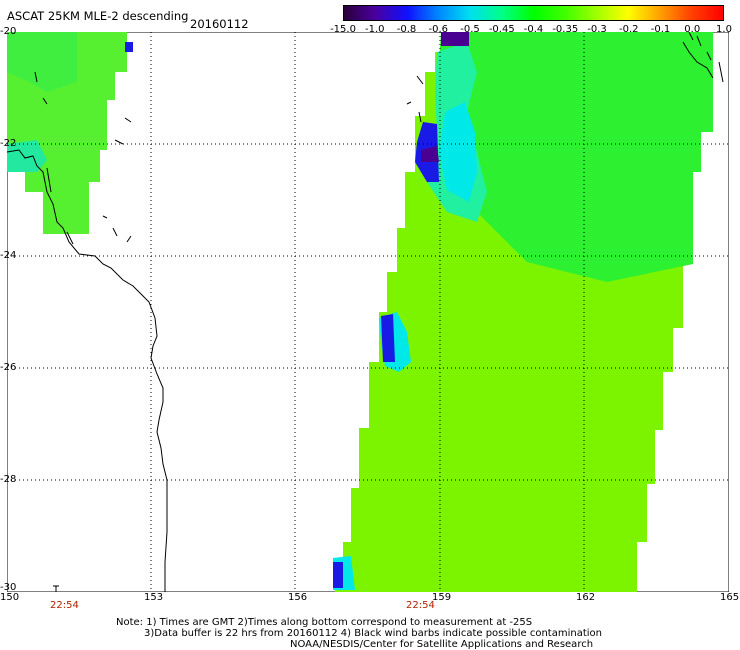  I want to click on colorbar-tick-label: -0.4, so click(533, 29).